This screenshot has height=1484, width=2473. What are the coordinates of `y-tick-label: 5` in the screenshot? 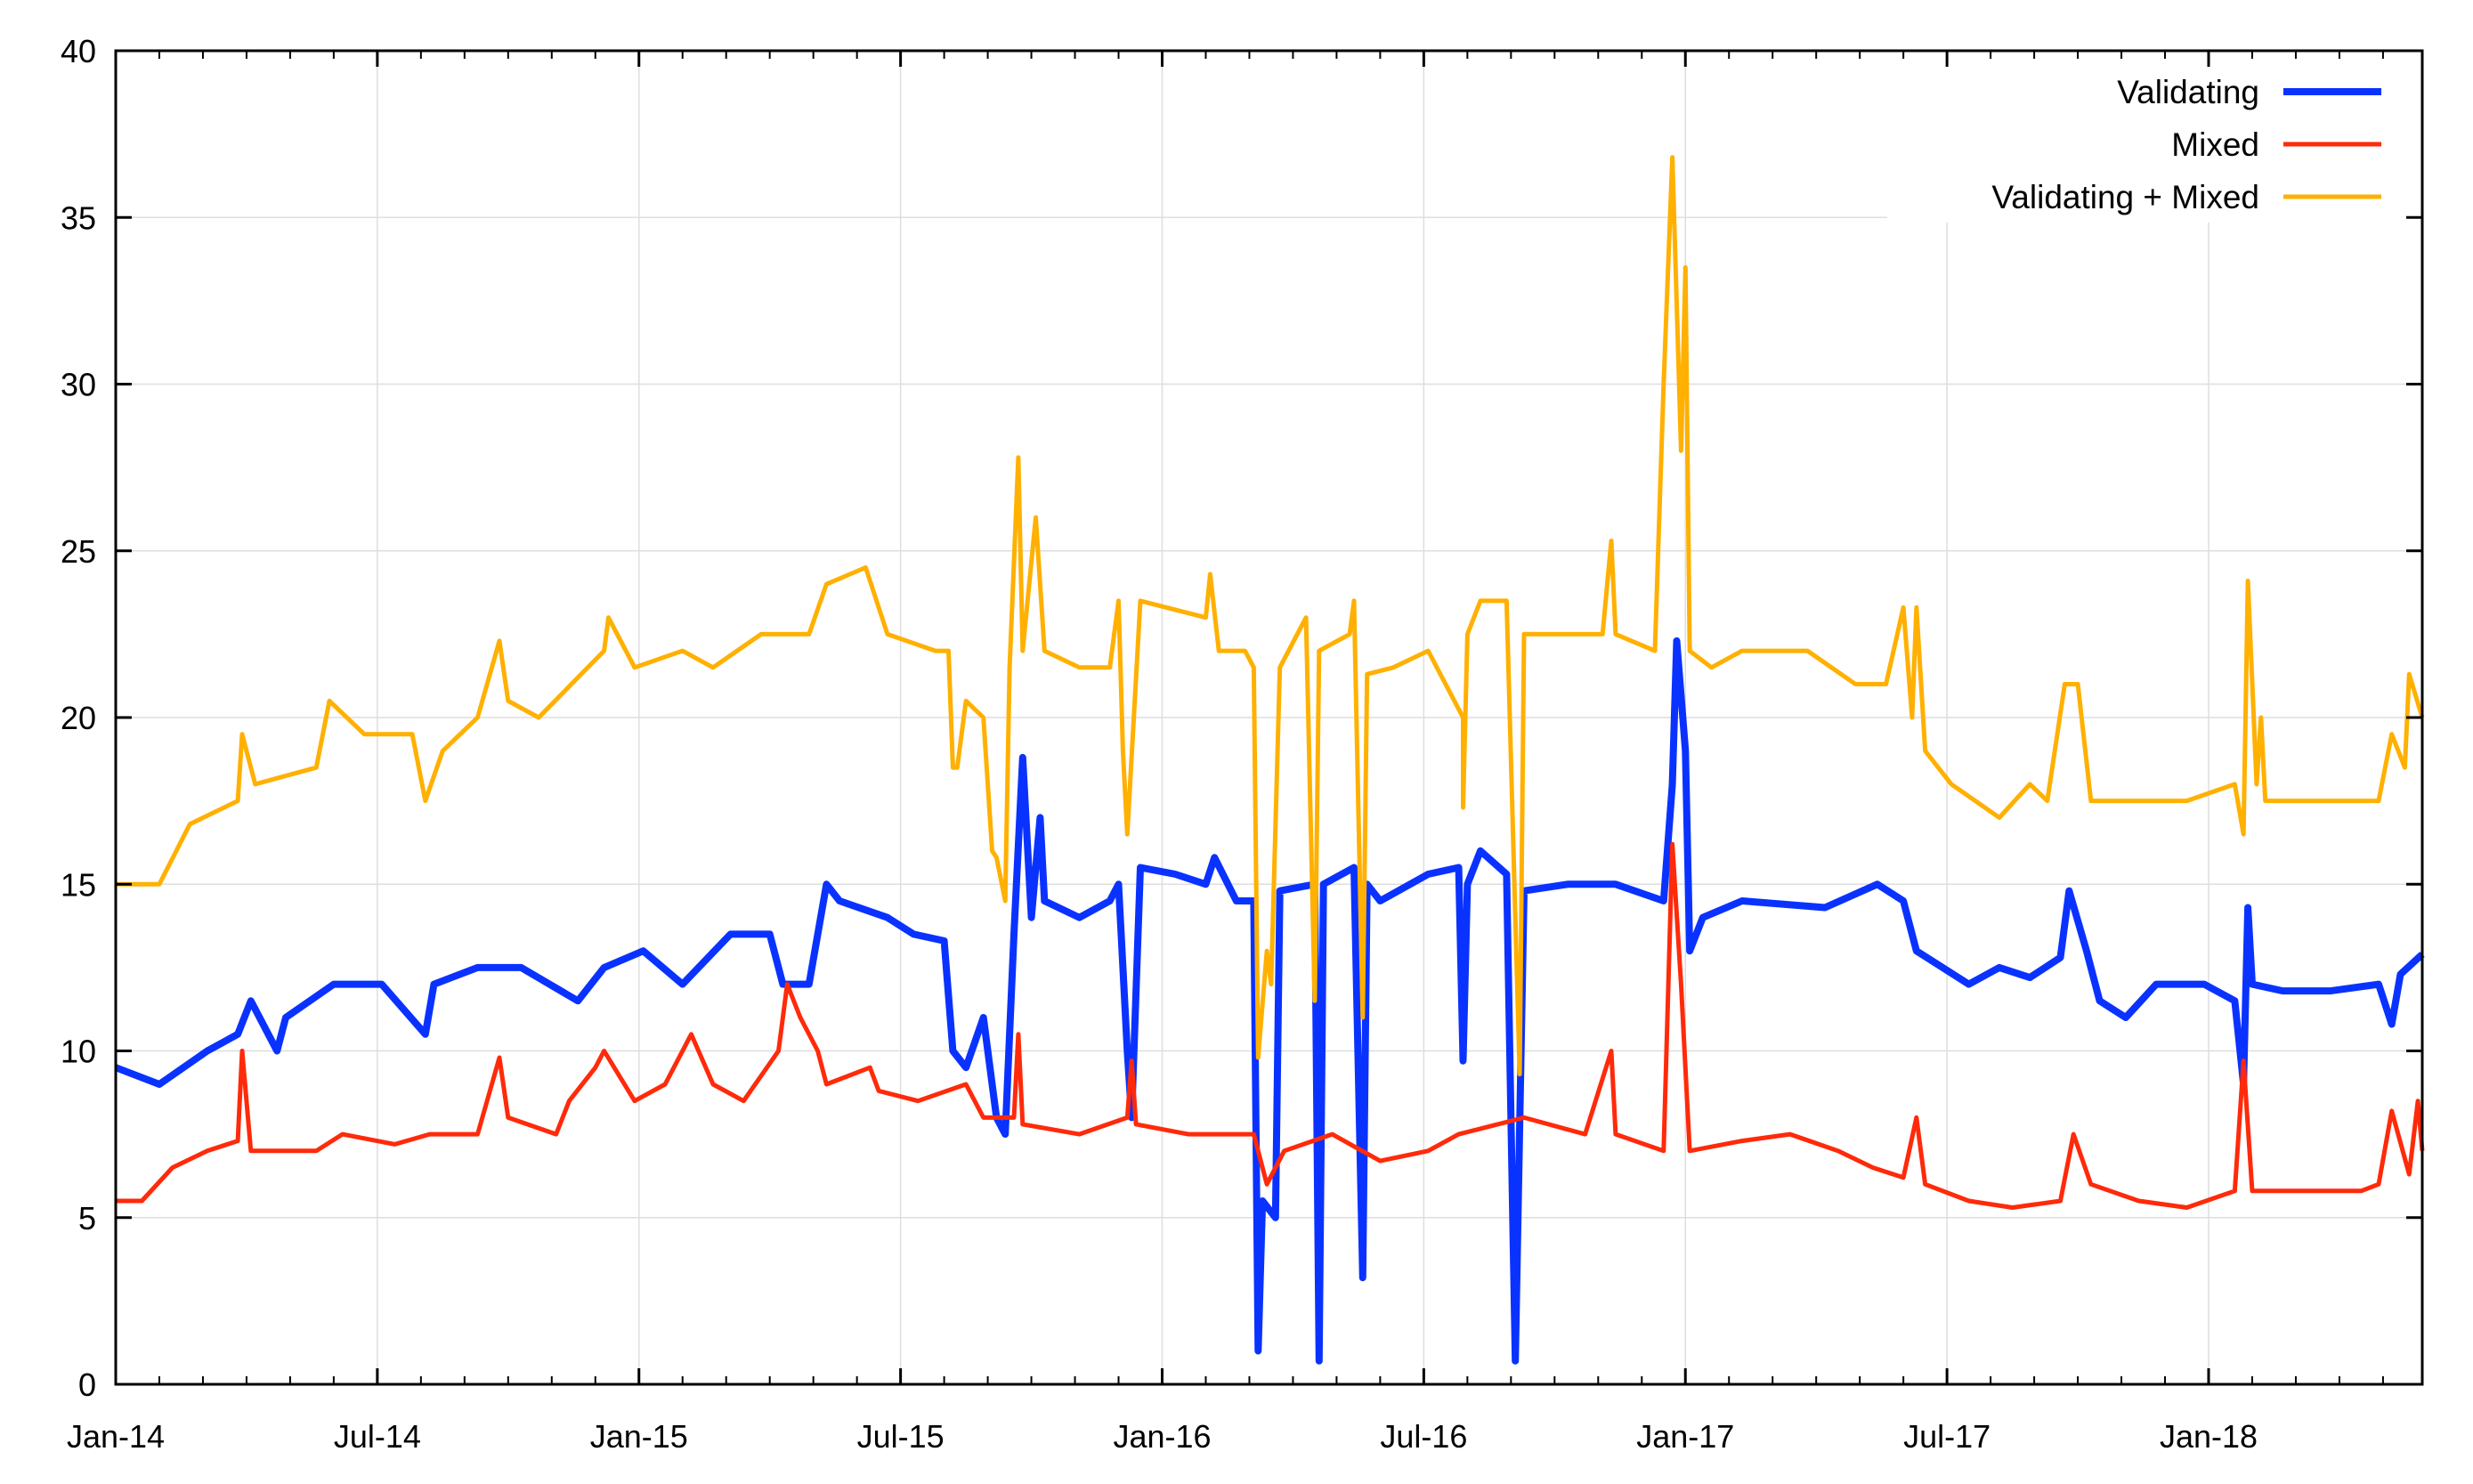 It's located at (87, 1218).